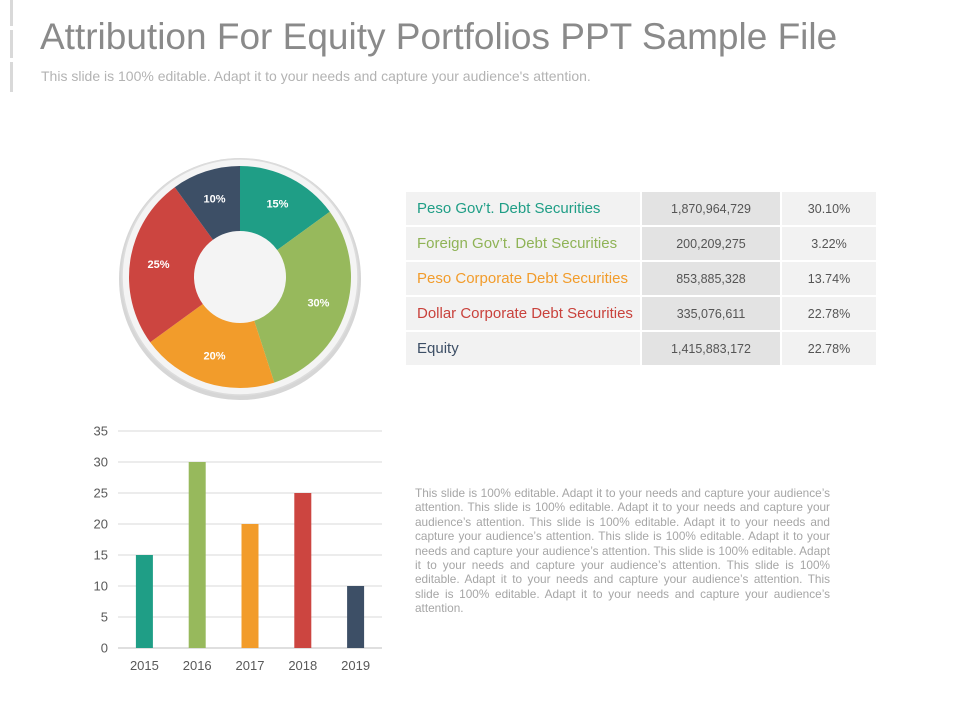  I want to click on donut-slice-label: 25%, so click(159, 265).